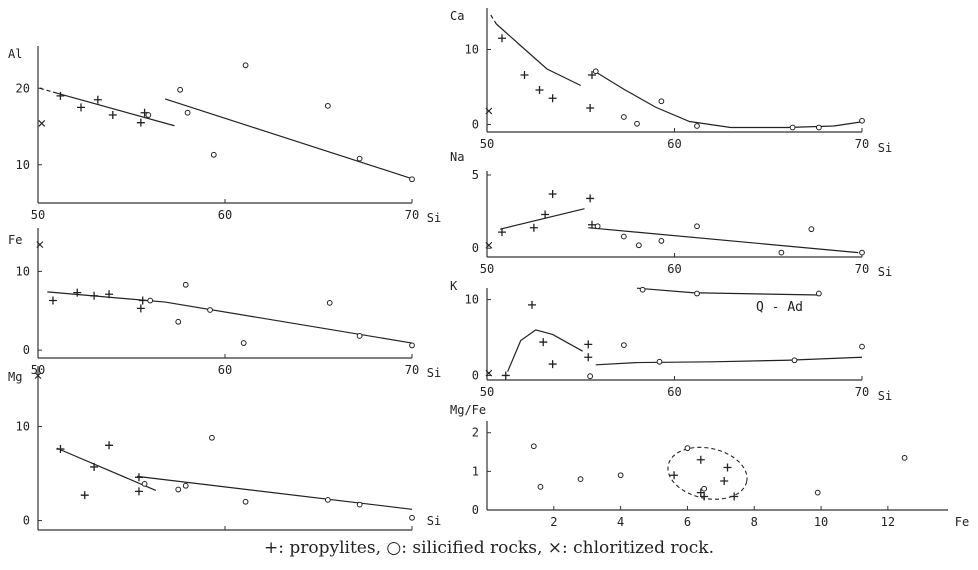  I want to click on x-tick-label: 8, so click(754, 522).